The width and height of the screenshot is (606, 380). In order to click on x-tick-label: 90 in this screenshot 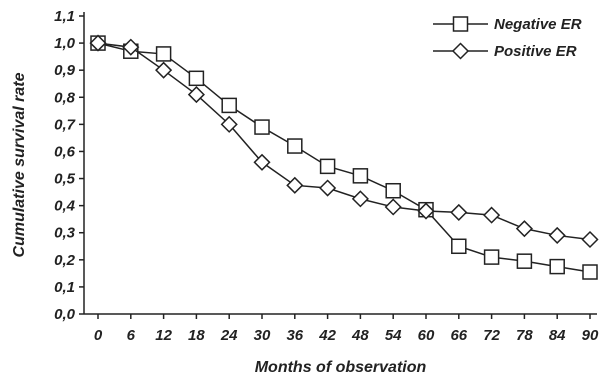, I will do `click(590, 335)`.